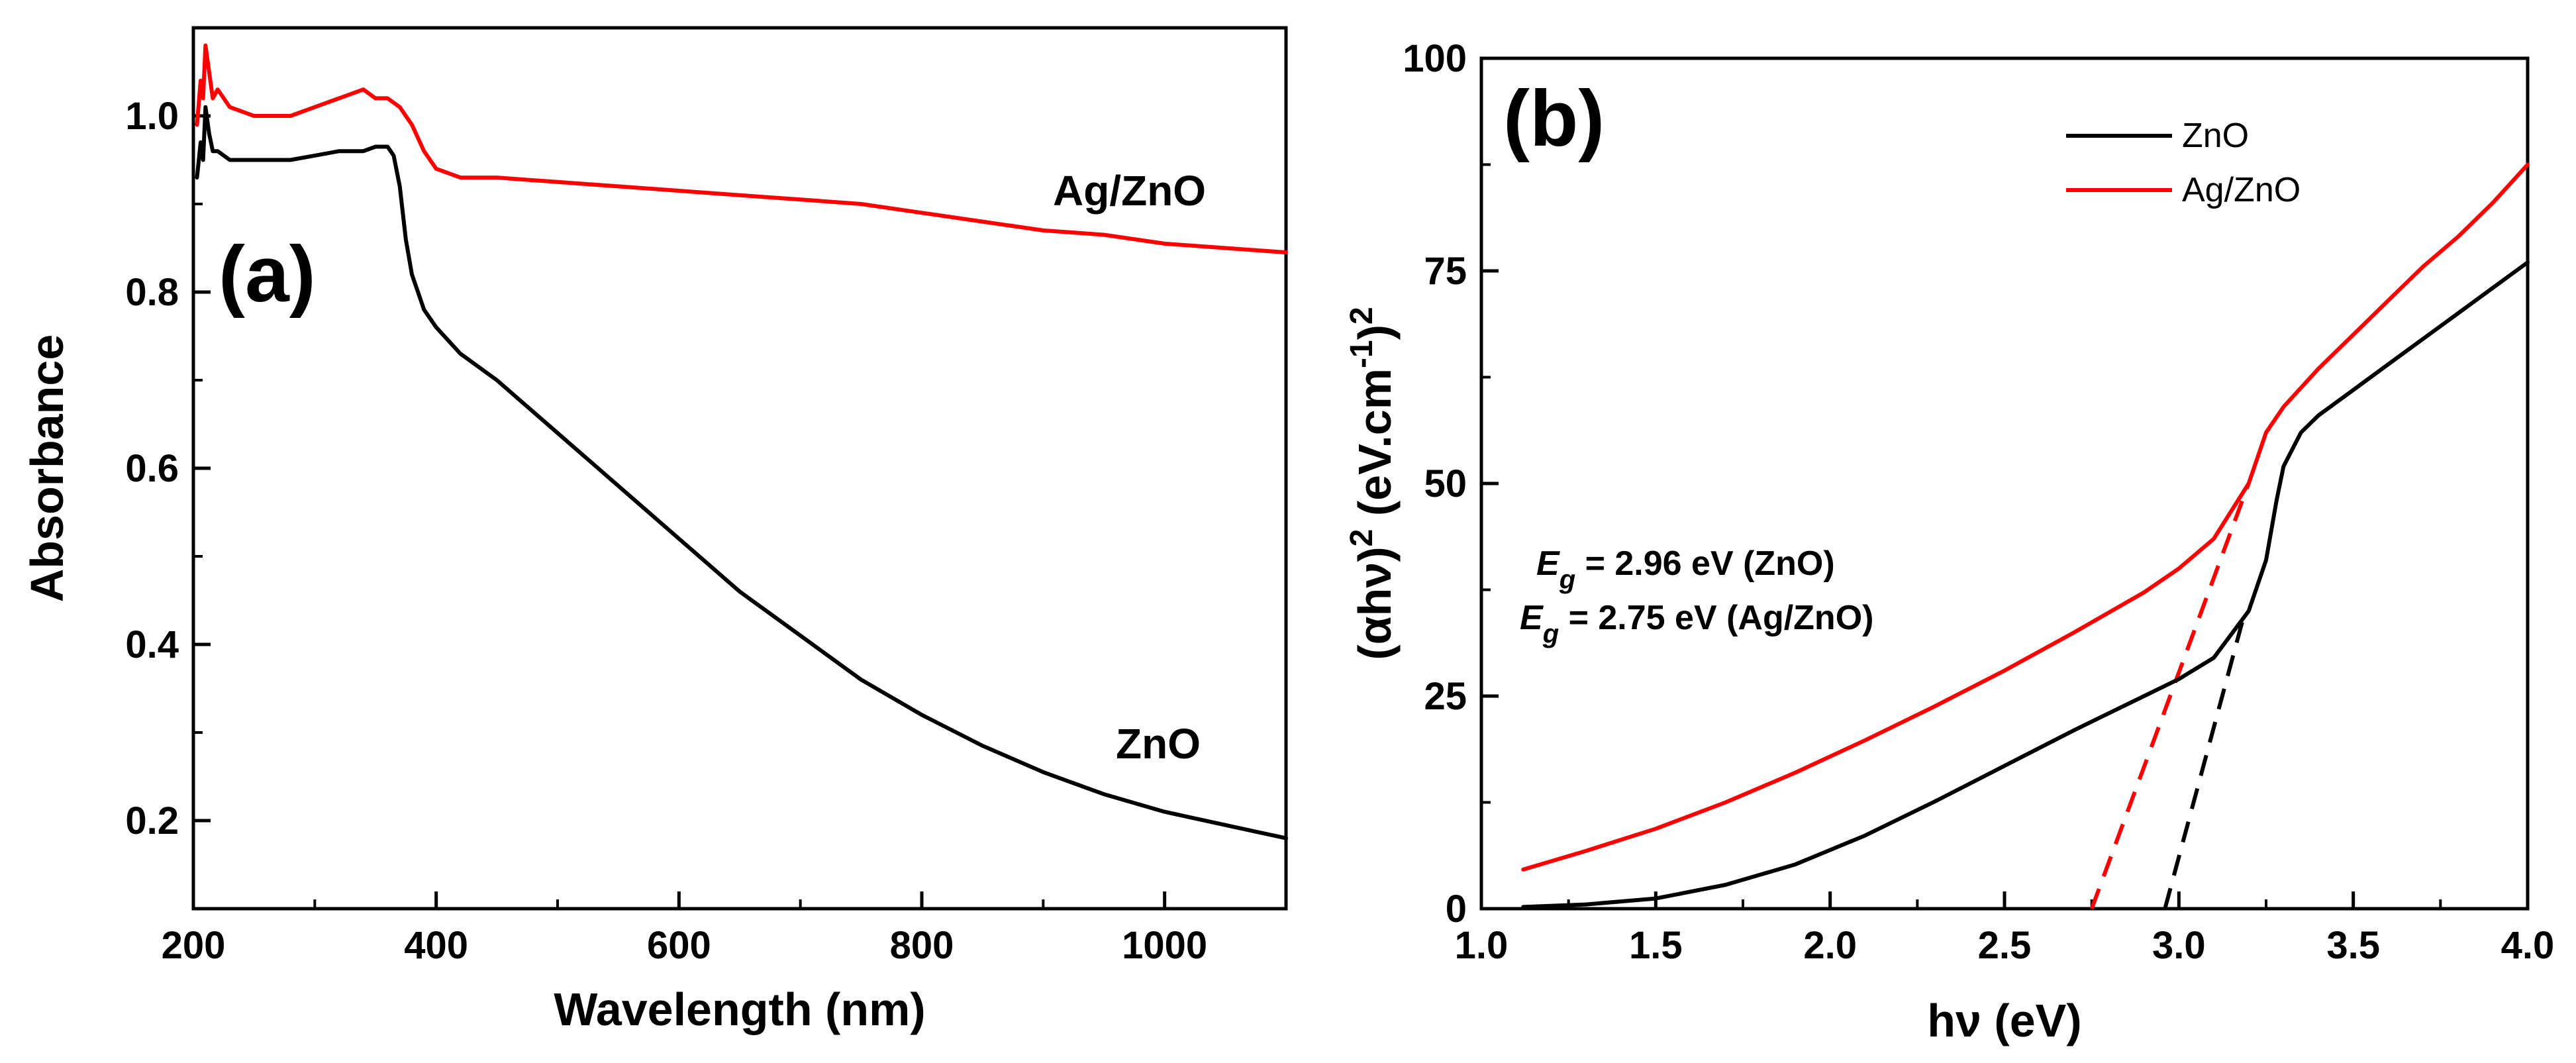  I want to click on panel-b-x-tick-label: 2.5, so click(2005, 945).